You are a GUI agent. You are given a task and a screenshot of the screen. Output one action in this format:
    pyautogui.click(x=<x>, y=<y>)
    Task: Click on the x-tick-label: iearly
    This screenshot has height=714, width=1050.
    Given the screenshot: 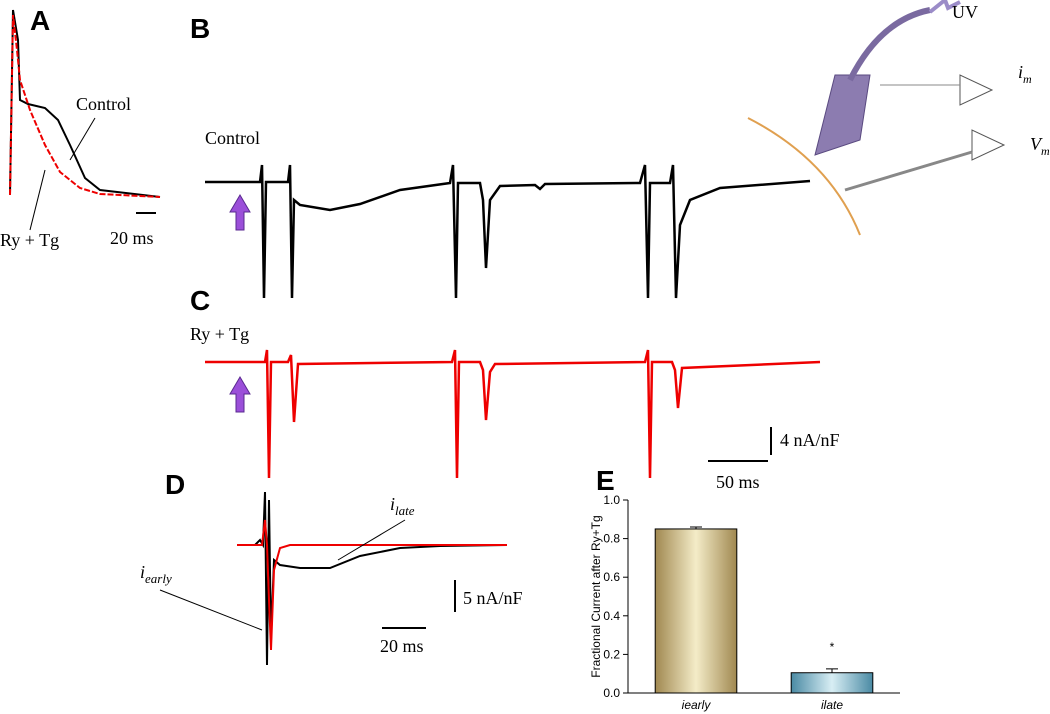 What is the action you would take?
    pyautogui.click(x=697, y=705)
    